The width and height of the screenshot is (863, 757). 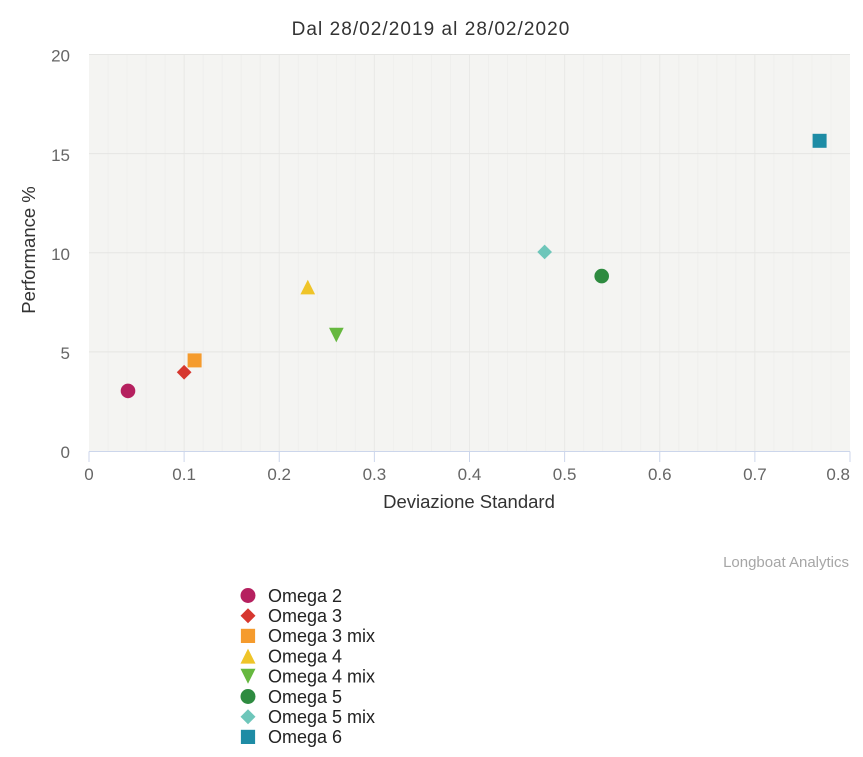 What do you see at coordinates (375, 474) in the screenshot?
I see `svg-text: 0.3` at bounding box center [375, 474].